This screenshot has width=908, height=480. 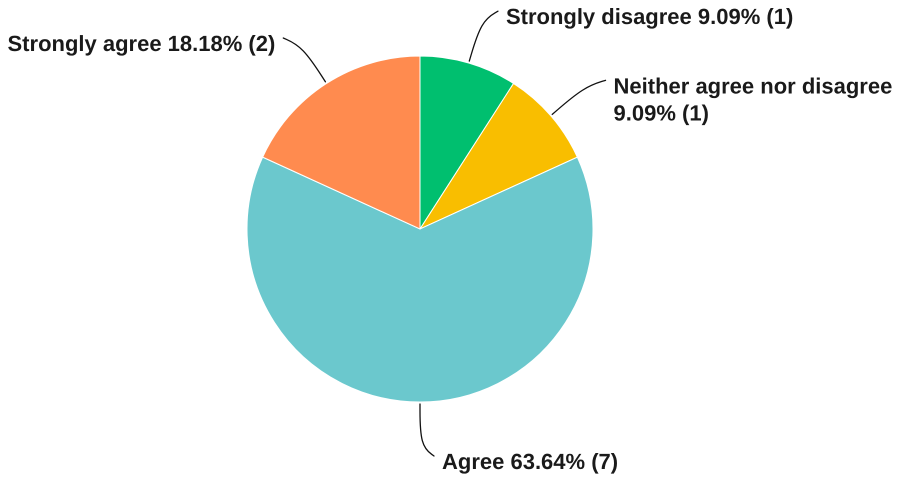 What do you see at coordinates (564, 461) in the screenshot?
I see `data-label: 63.64% (7)` at bounding box center [564, 461].